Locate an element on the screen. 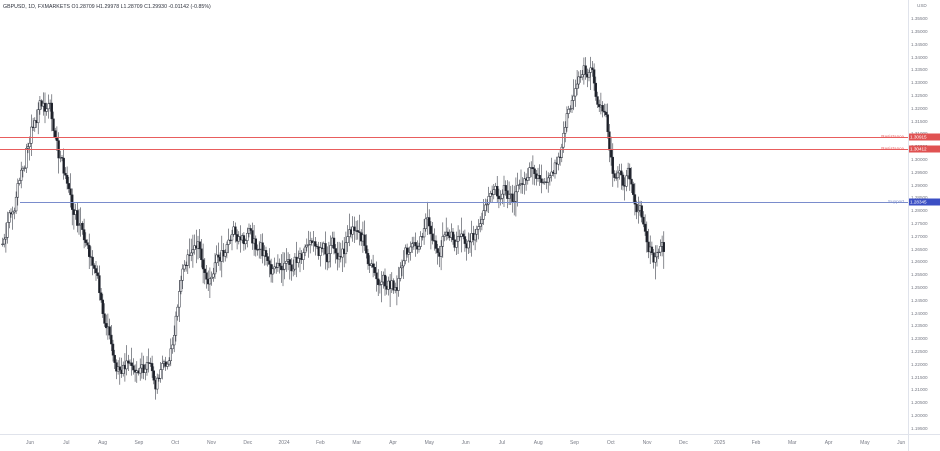  resistance-1-label: Resistance is located at coordinates (892, 136).